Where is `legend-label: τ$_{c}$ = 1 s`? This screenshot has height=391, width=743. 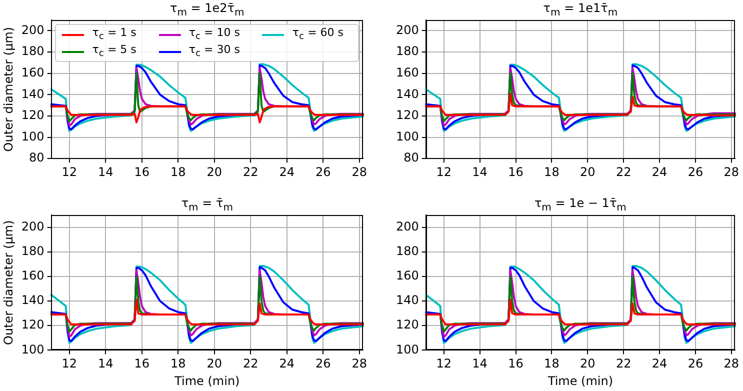
legend-label: τ$_{c}$ = 1 s is located at coordinates (114, 35).